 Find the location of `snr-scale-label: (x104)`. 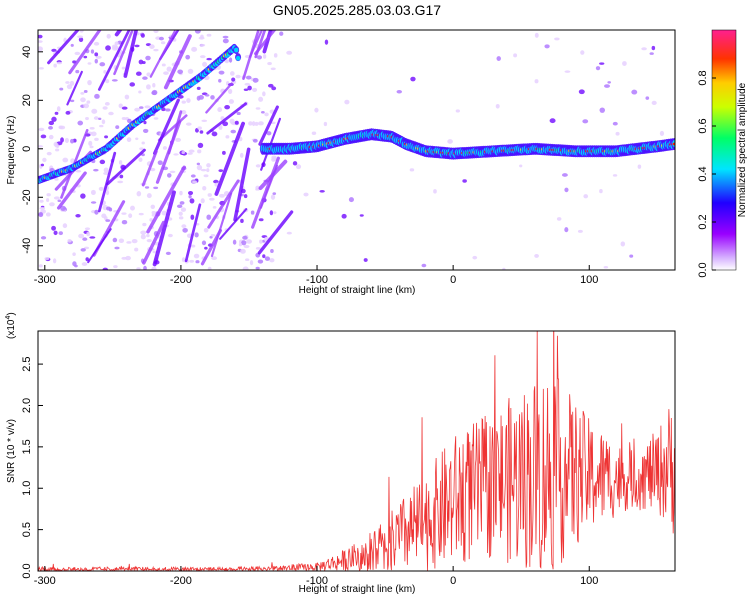

snr-scale-label: (x104) is located at coordinates (11, 325).